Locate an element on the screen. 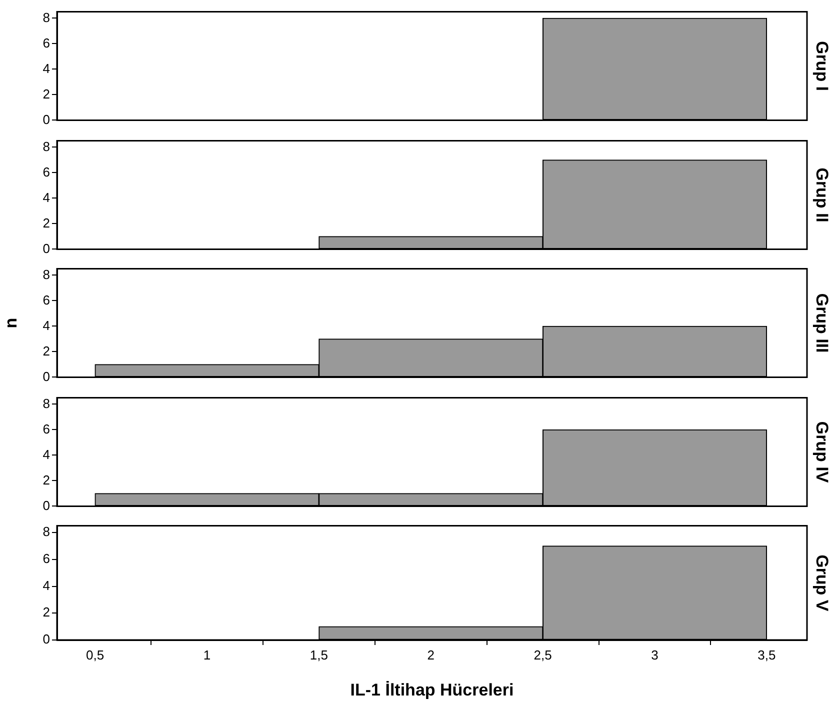 This screenshot has width=834, height=713. text: Grup III is located at coordinates (822, 323).